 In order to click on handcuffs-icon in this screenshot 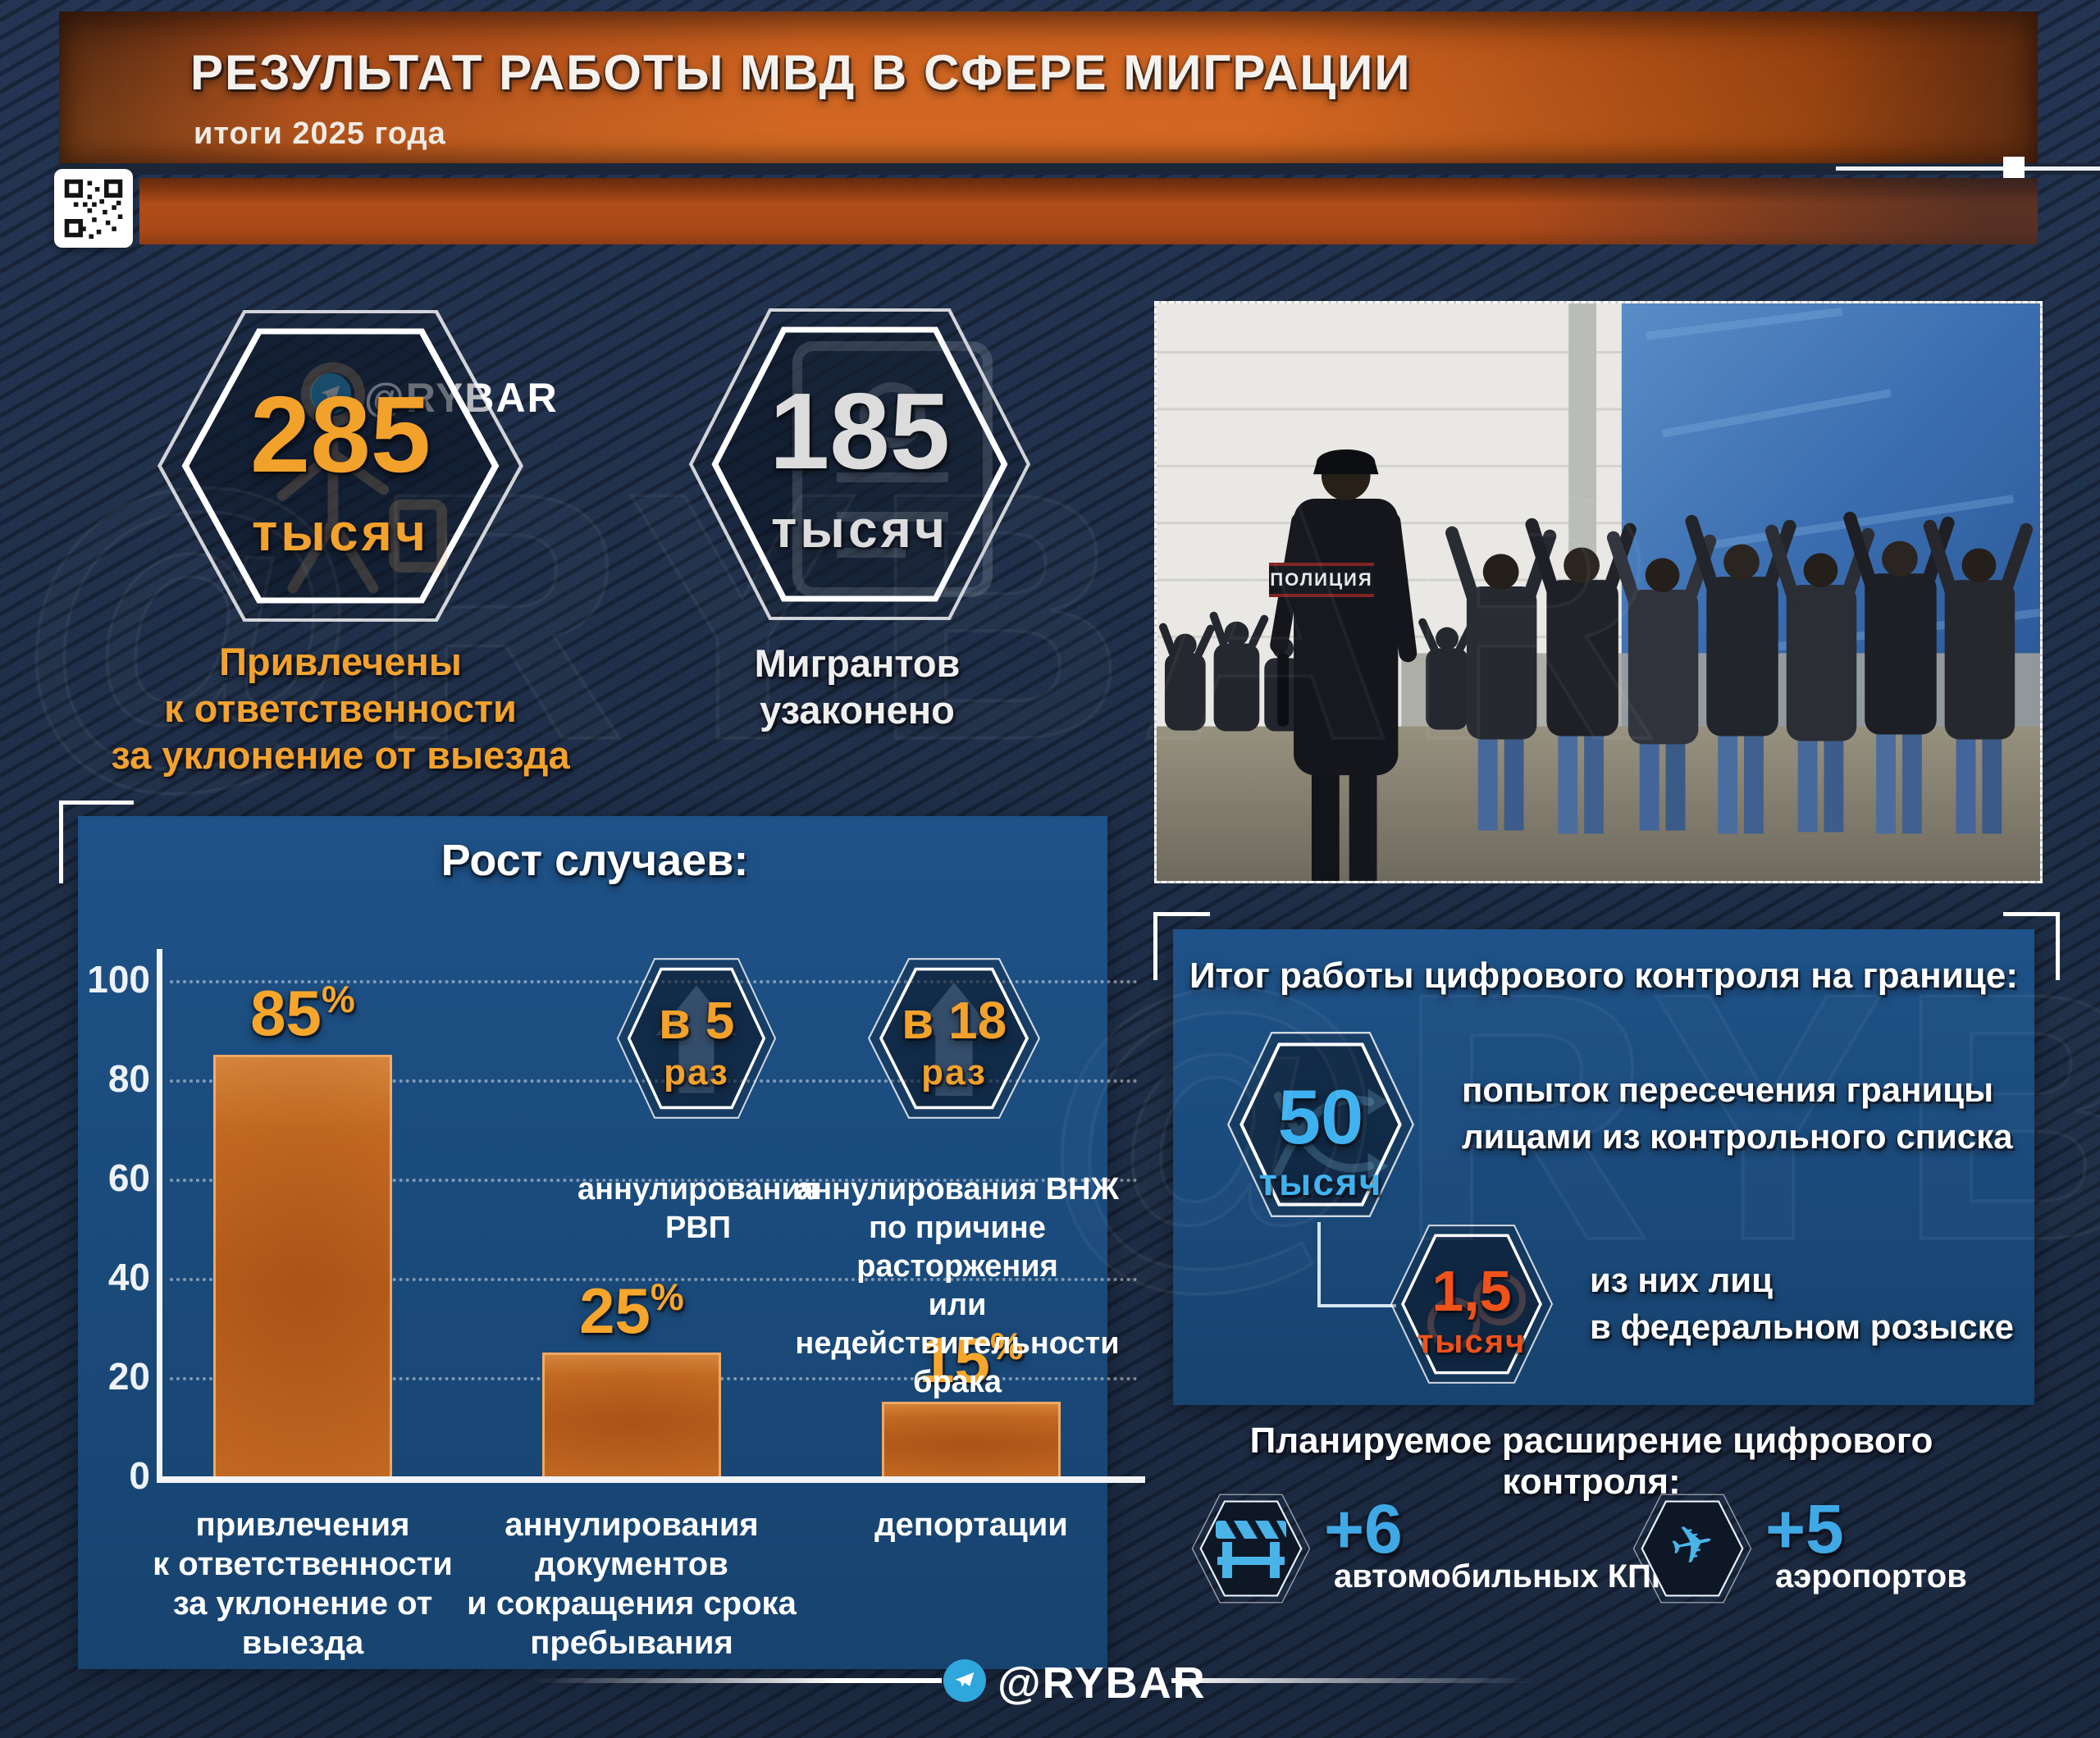, I will do `click(1477, 1311)`.